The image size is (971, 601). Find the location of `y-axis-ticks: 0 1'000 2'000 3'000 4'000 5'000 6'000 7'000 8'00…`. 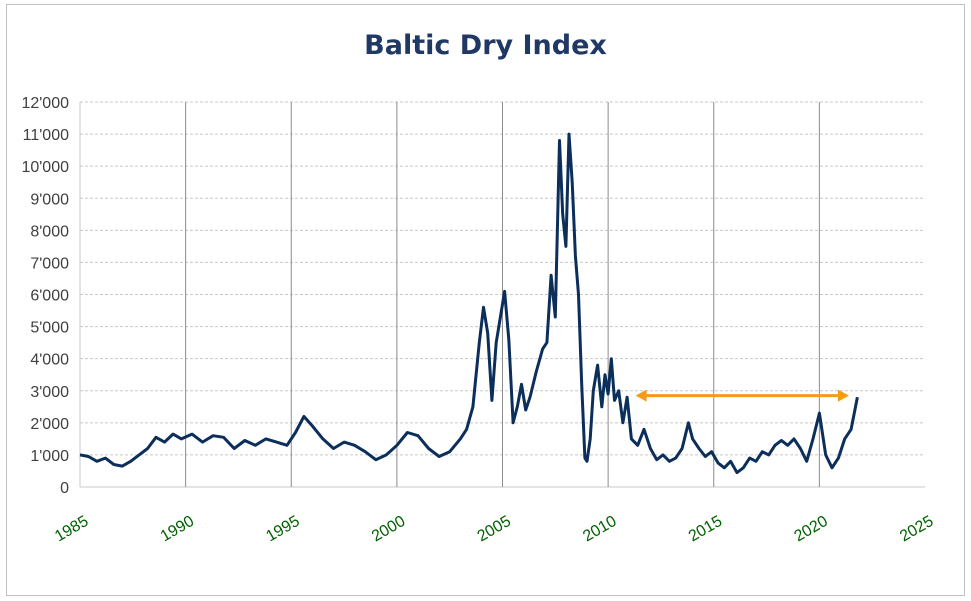

y-axis-ticks: 0 1'000 2'000 3'000 4'000 5'000 6'000 7'000 8'00… is located at coordinates (45, 296).